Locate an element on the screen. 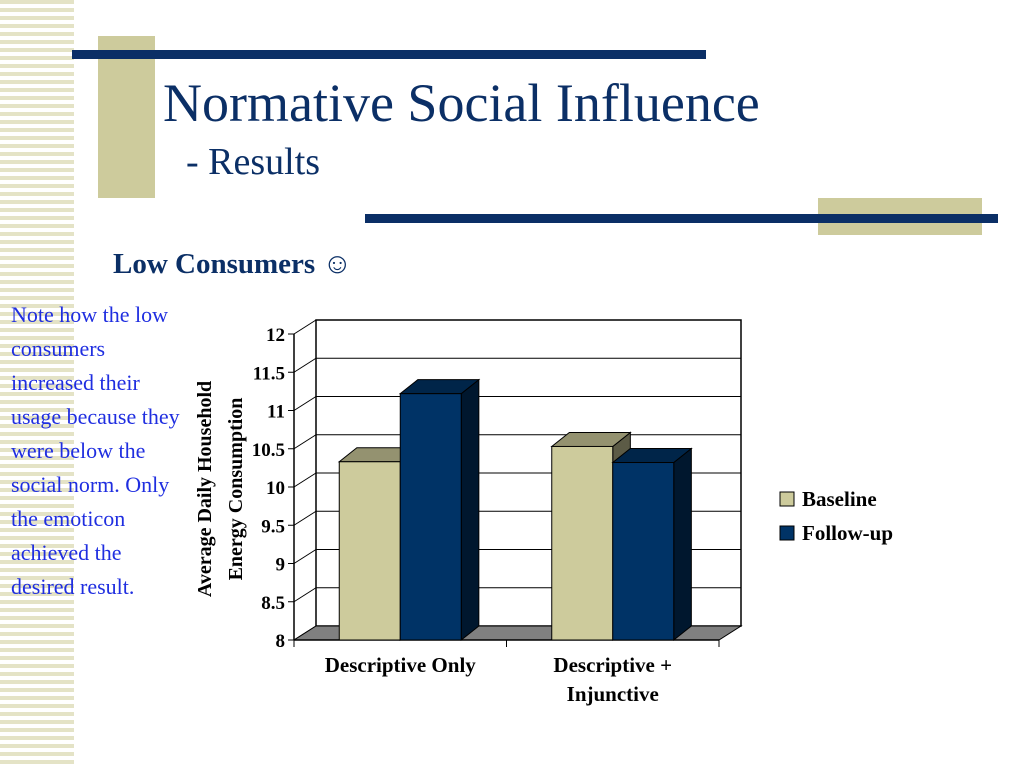  y-axis-title: Energy Consumption is located at coordinates (236, 489).